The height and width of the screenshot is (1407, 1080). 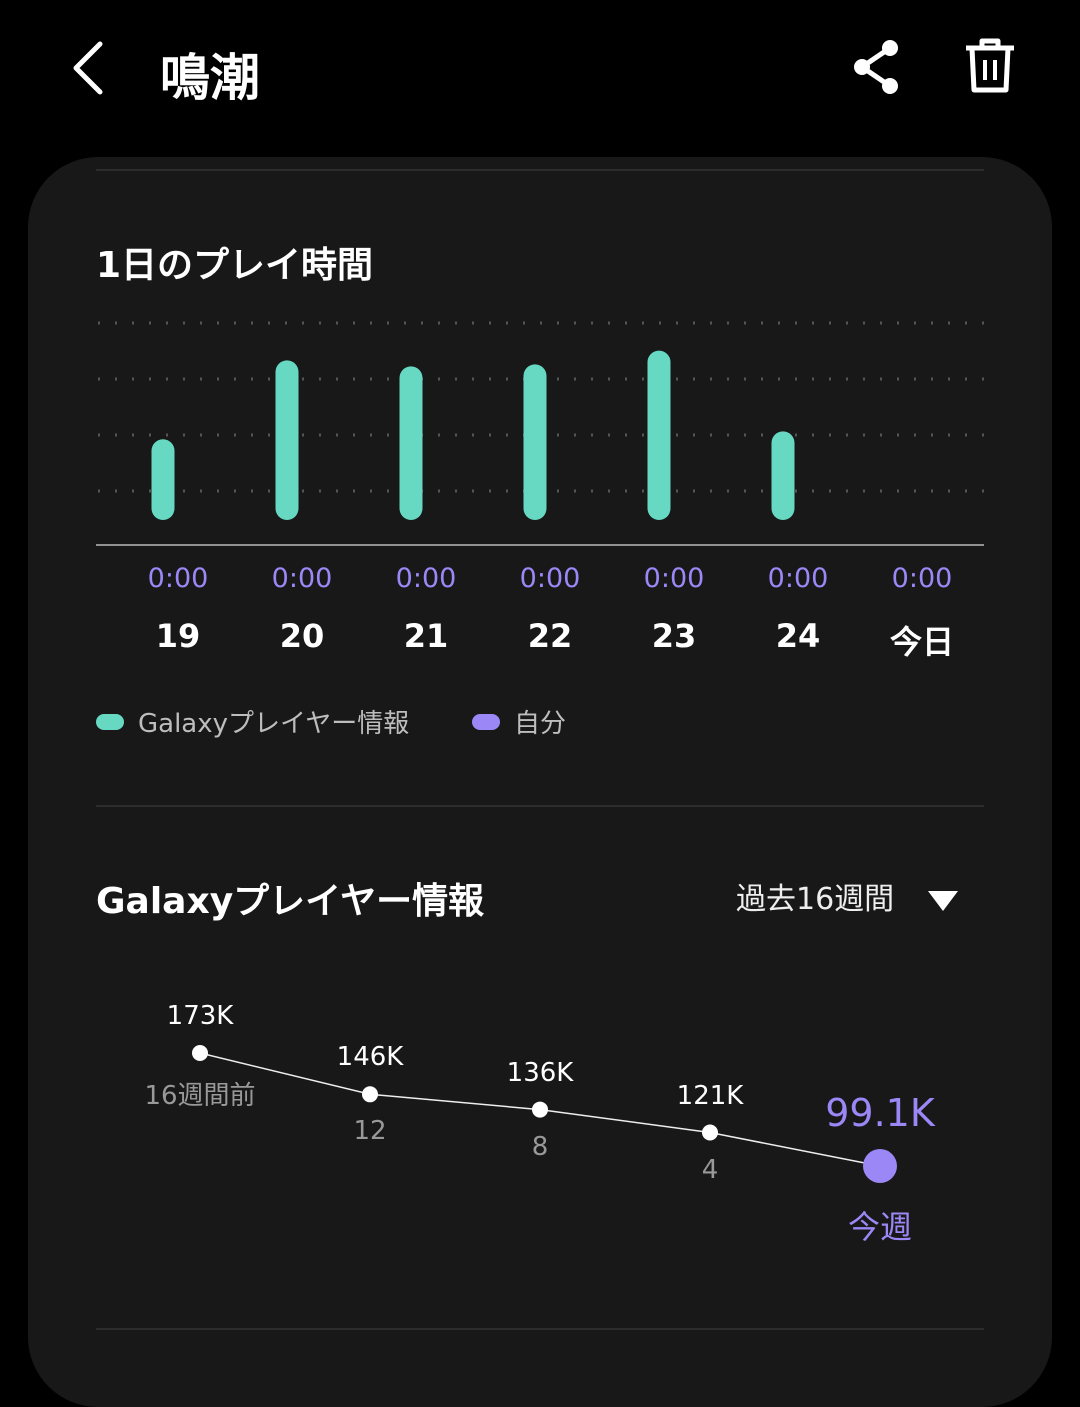 I want to click on week-label: 16週間前, so click(x=200, y=1096).